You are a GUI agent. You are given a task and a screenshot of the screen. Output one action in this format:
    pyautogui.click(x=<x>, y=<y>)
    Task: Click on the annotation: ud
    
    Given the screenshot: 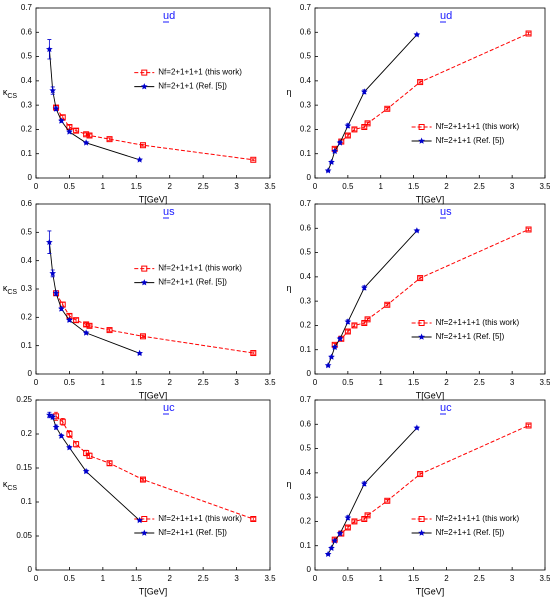 What is the action you would take?
    pyautogui.click(x=446, y=16)
    